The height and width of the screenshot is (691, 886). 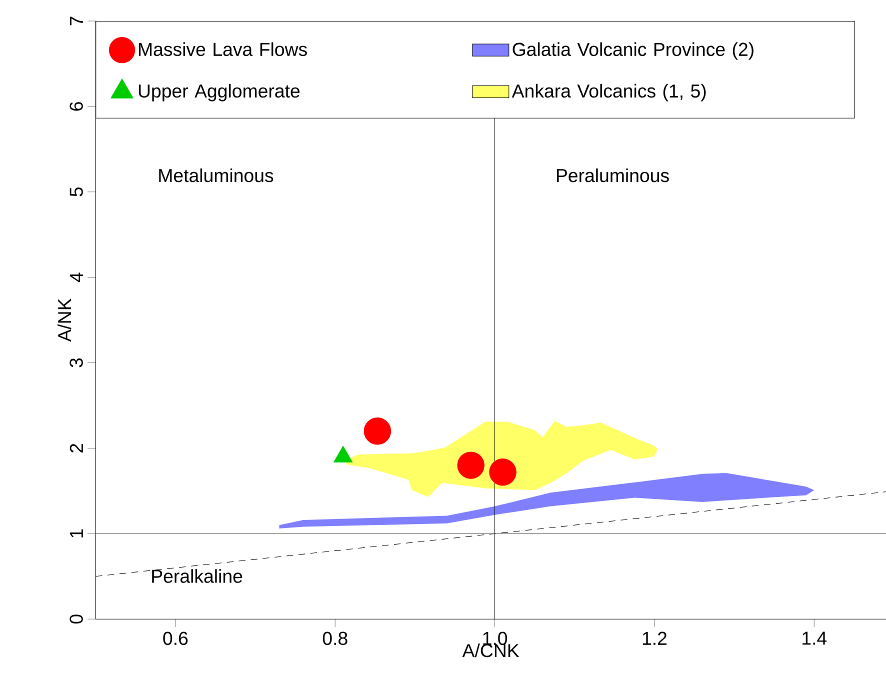 What do you see at coordinates (76, 21) in the screenshot?
I see `y-tick-label: 7` at bounding box center [76, 21].